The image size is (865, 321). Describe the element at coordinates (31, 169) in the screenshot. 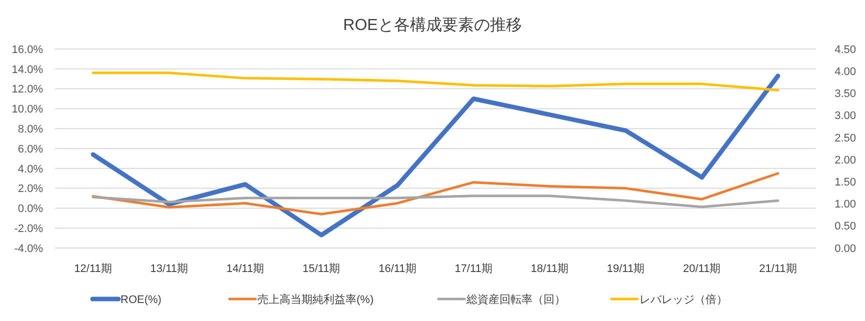

I see `y-tick-label: 4.0%` at that location.